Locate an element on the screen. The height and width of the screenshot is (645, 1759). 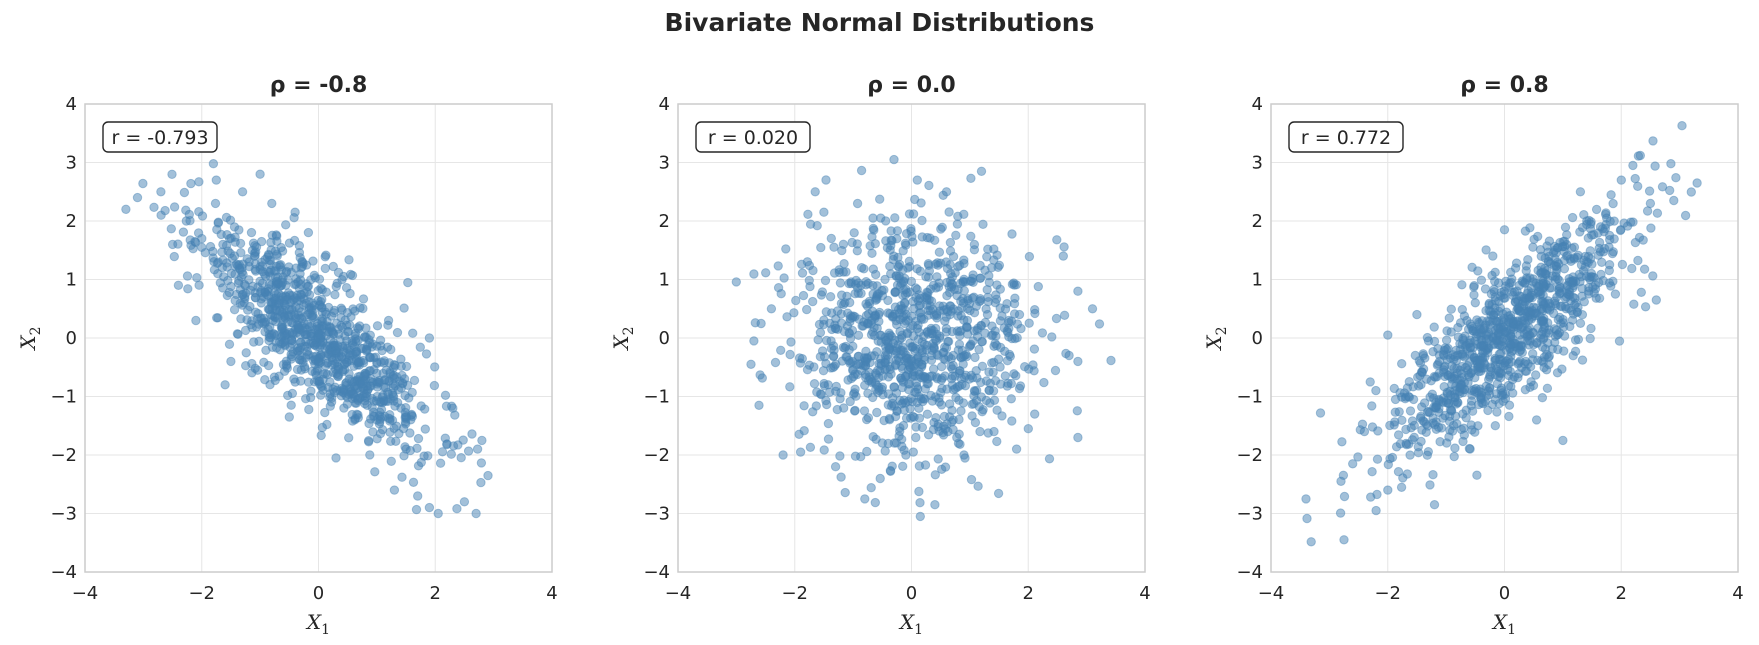
y-tick-label: −2 is located at coordinates (63, 455).